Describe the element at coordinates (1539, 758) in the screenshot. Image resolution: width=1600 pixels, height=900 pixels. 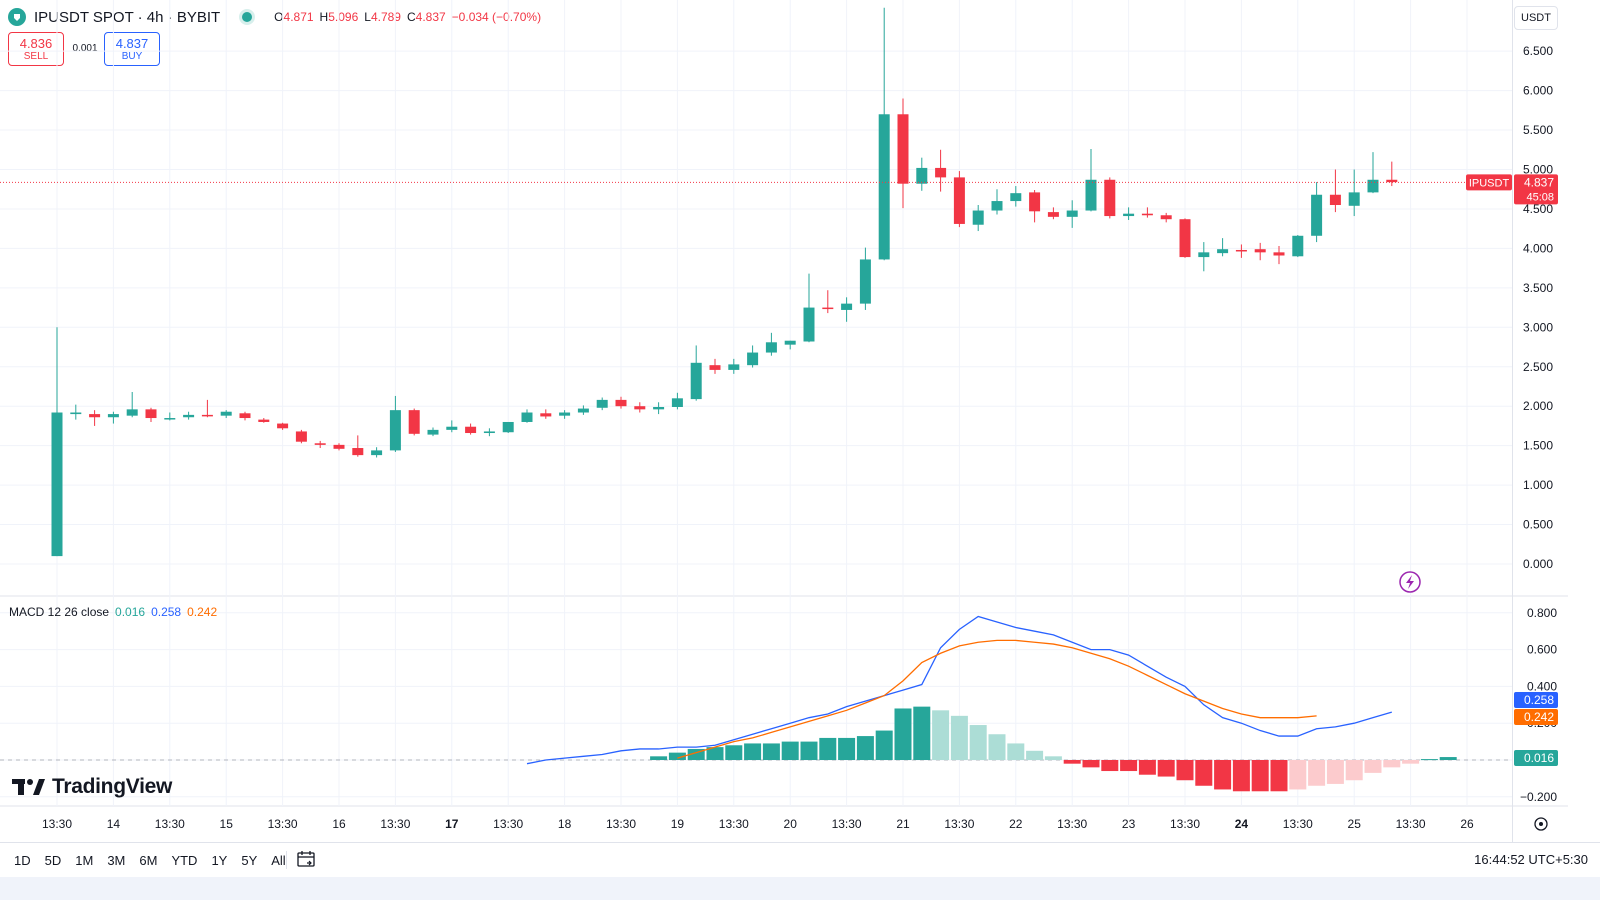
I see `hist-value-badge-text: 0.016` at that location.